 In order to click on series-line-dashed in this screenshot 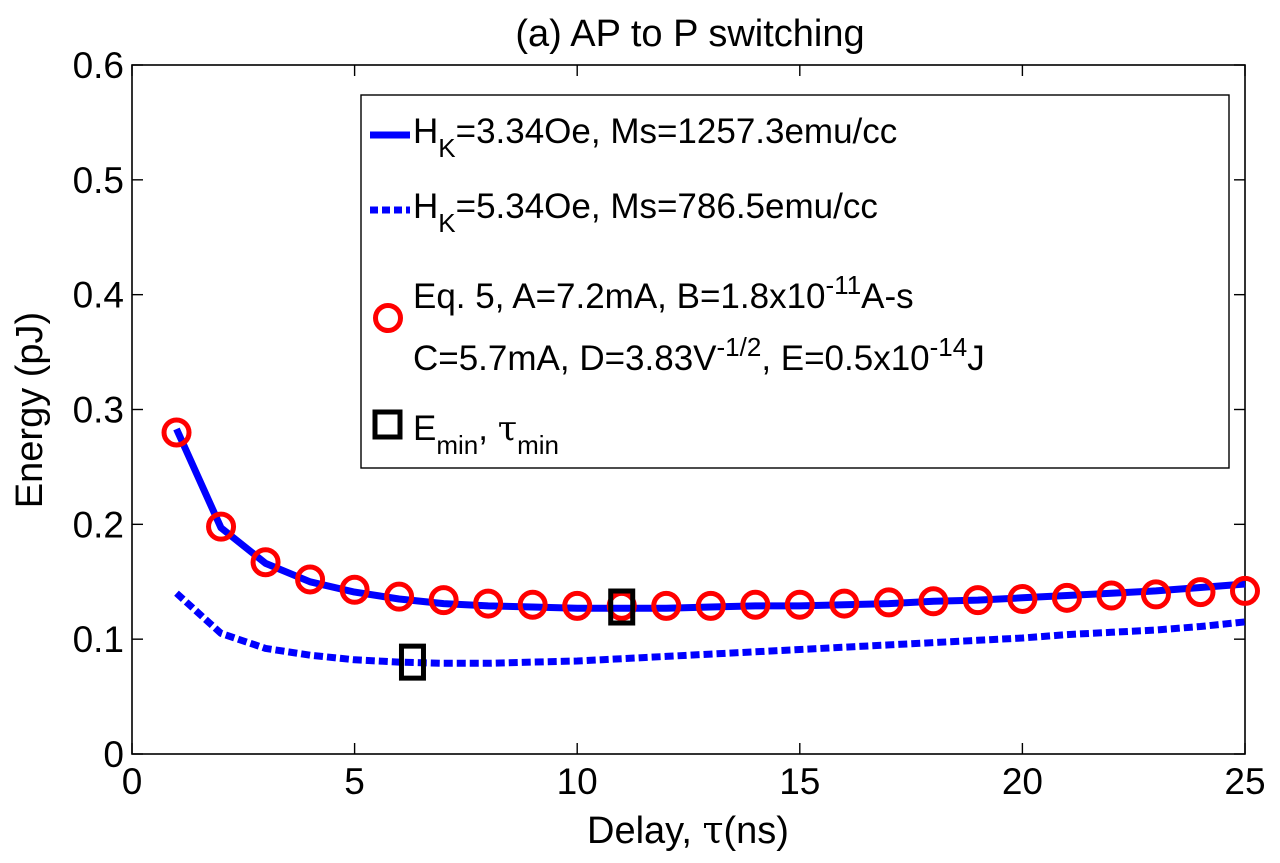, I will do `click(710, 628)`.